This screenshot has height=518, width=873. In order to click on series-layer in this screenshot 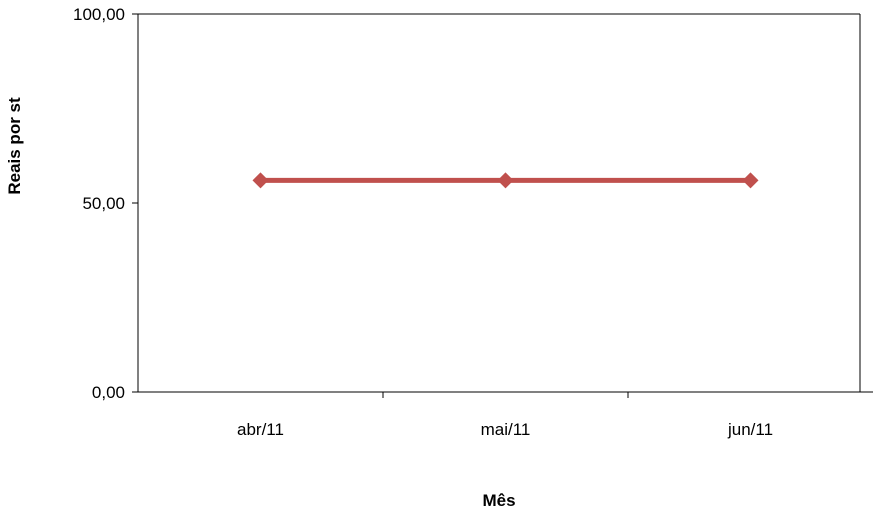, I will do `click(505, 180)`.